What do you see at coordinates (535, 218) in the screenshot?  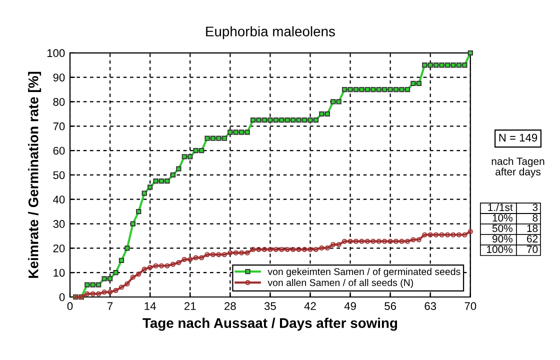 I see `text: 8` at bounding box center [535, 218].